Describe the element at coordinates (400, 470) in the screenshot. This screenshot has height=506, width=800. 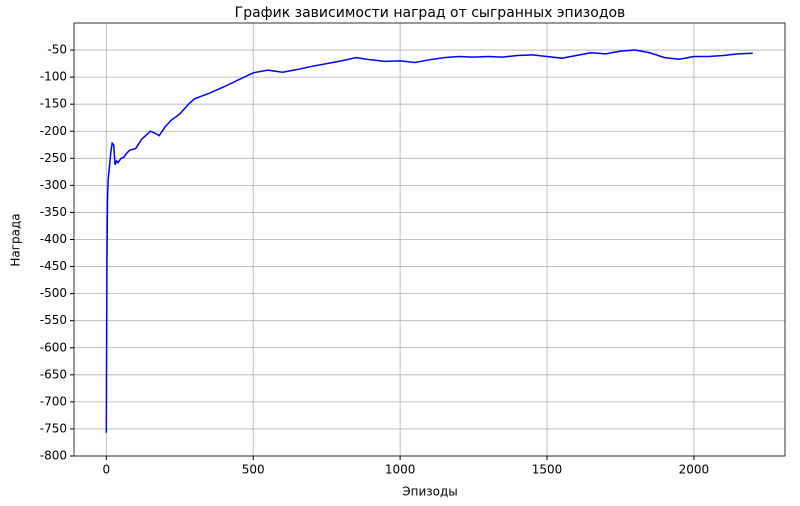
I see `x-tick-label: 1000` at that location.